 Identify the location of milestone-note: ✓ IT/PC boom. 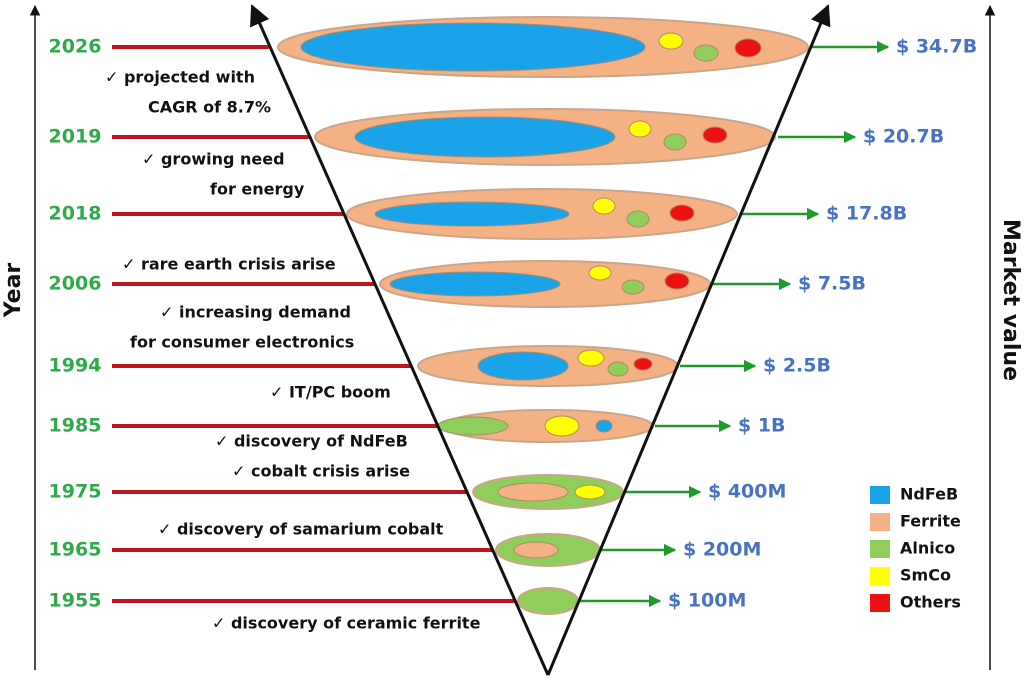
(330, 392).